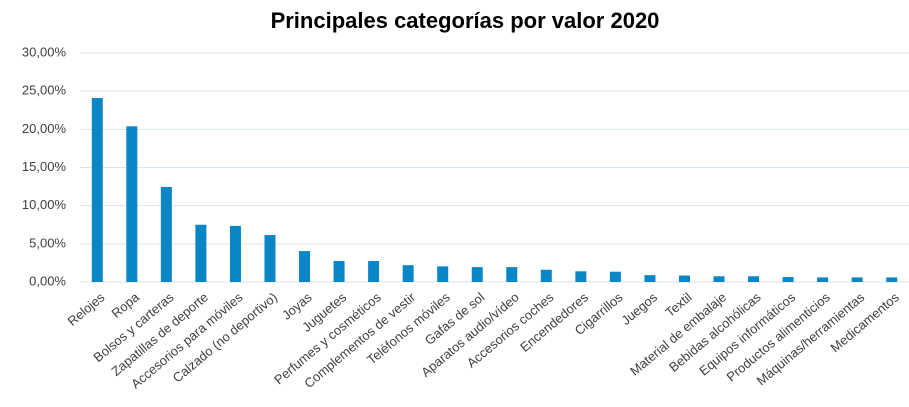 The image size is (909, 407). Describe the element at coordinates (47, 242) in the screenshot. I see `y-tick-label: 5,00%` at that location.